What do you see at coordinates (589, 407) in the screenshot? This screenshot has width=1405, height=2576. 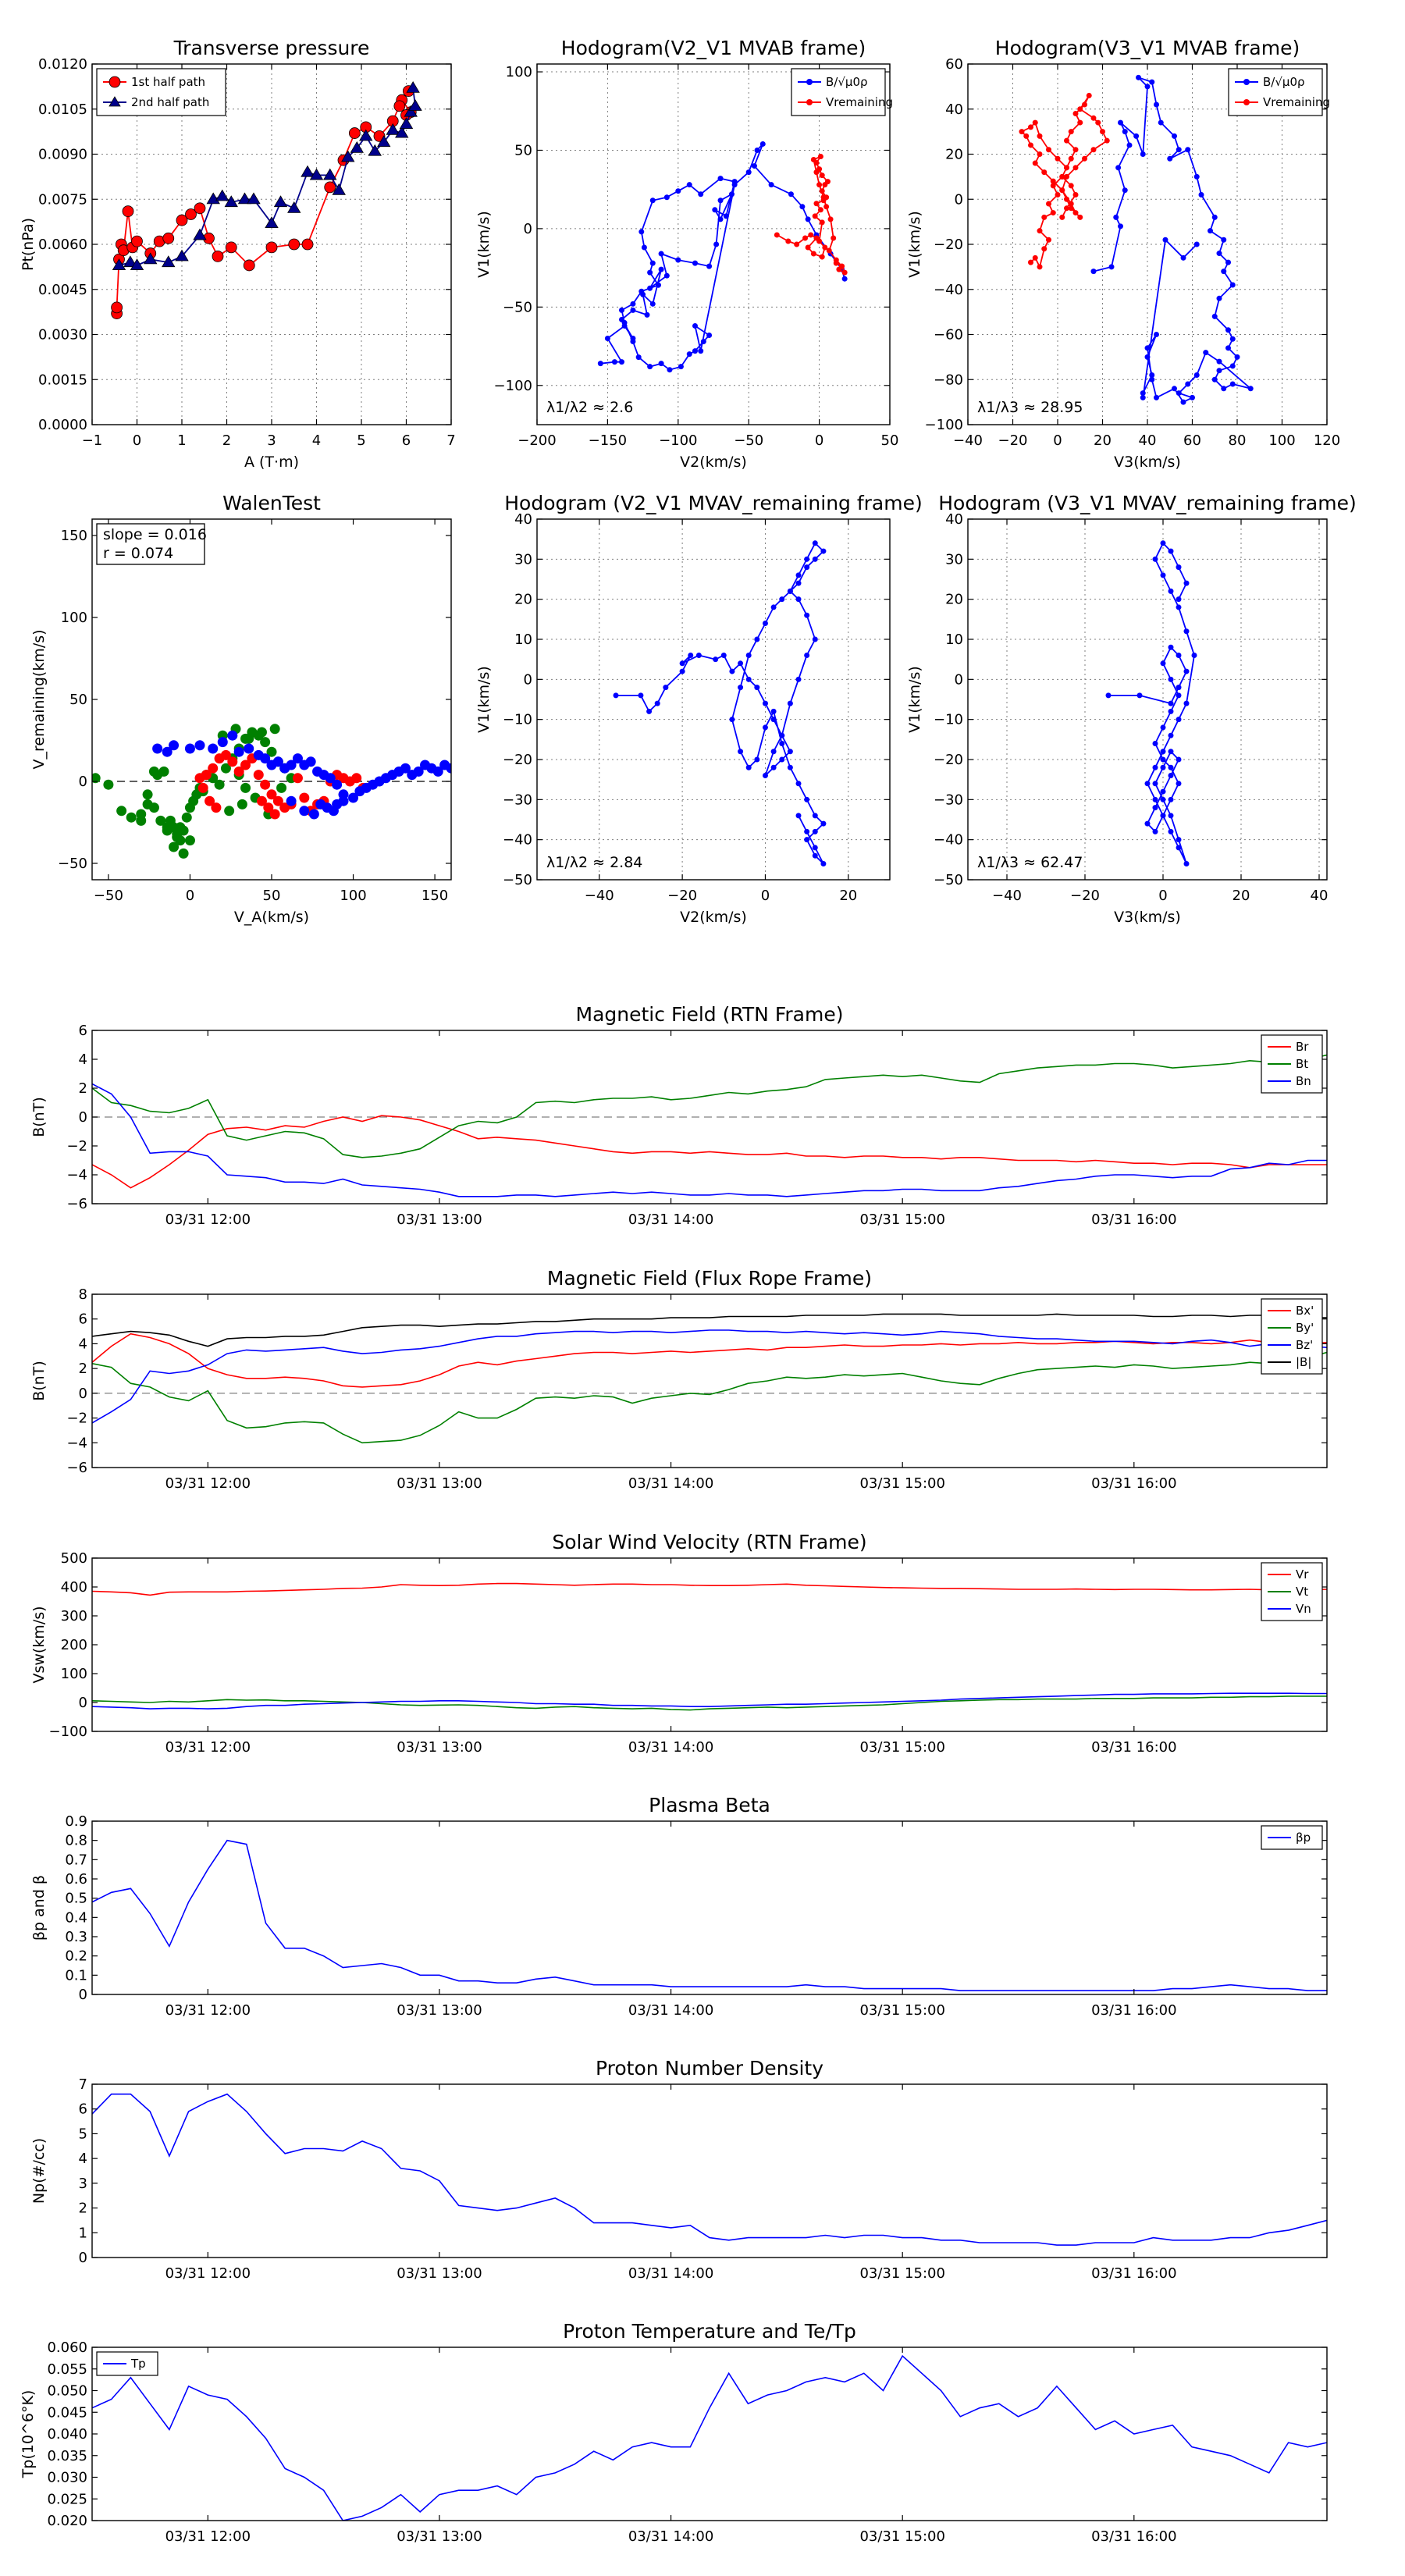 I see `ratio-annotation: λ1/λ2 ≈ 2.6` at bounding box center [589, 407].